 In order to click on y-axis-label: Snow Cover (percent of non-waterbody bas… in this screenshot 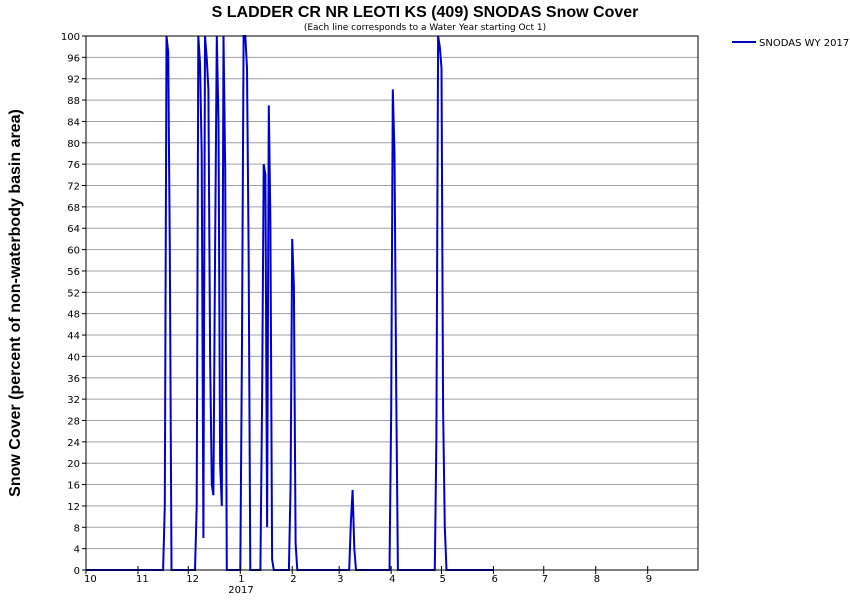, I will do `click(15, 303)`.